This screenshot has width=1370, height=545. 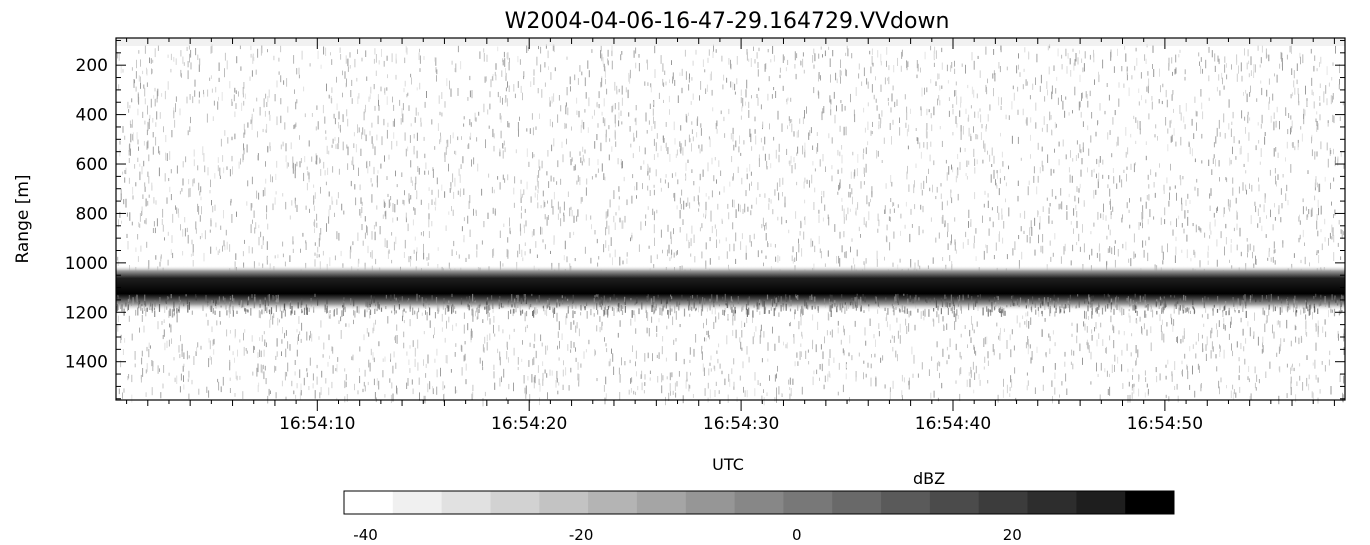 I want to click on echo-band-texture, so click(x=731, y=306).